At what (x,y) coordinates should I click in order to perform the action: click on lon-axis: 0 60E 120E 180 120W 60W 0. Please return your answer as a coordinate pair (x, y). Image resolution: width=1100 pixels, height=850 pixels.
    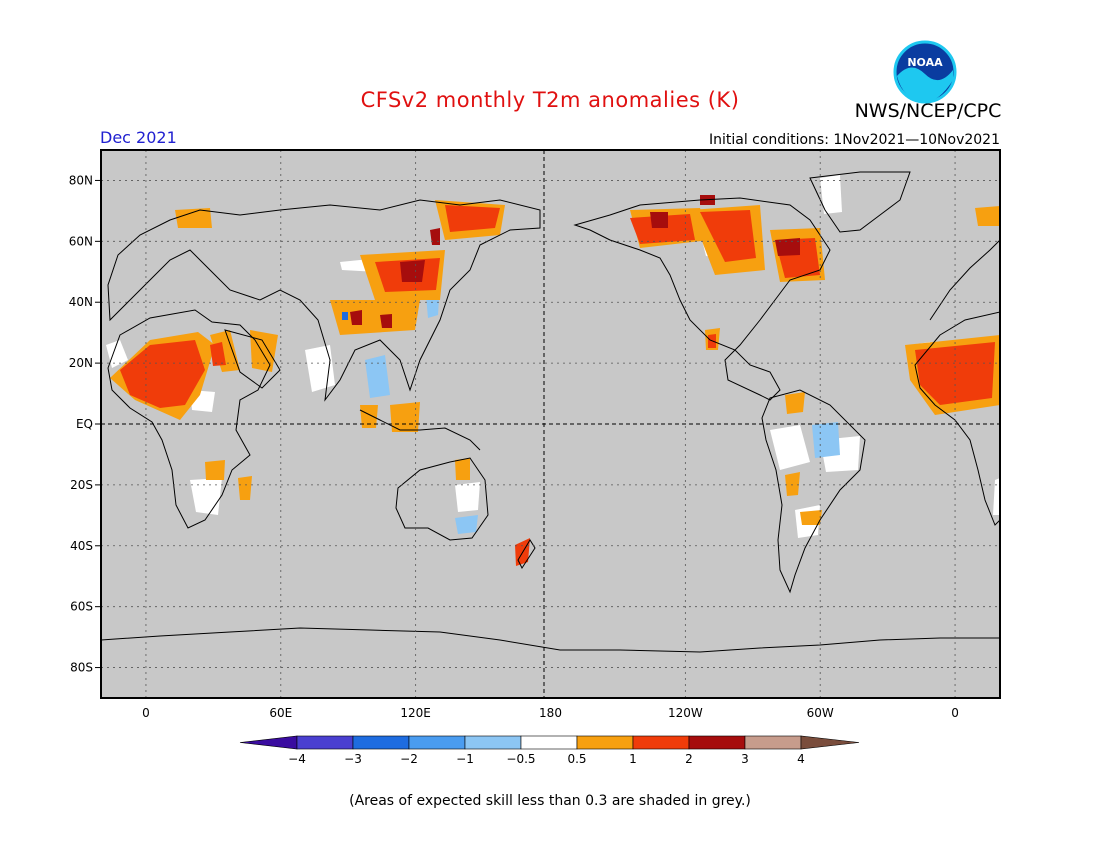
    Looking at the image, I should click on (550, 713).